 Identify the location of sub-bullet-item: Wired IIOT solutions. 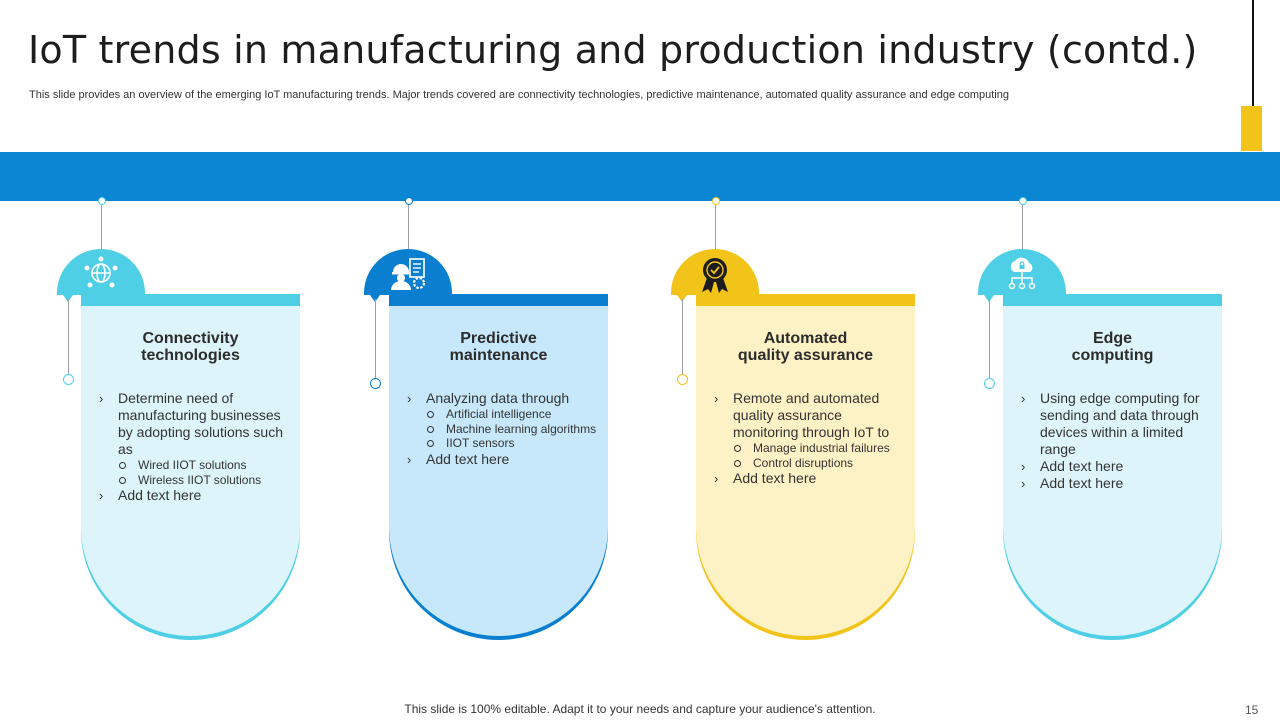
(194, 465).